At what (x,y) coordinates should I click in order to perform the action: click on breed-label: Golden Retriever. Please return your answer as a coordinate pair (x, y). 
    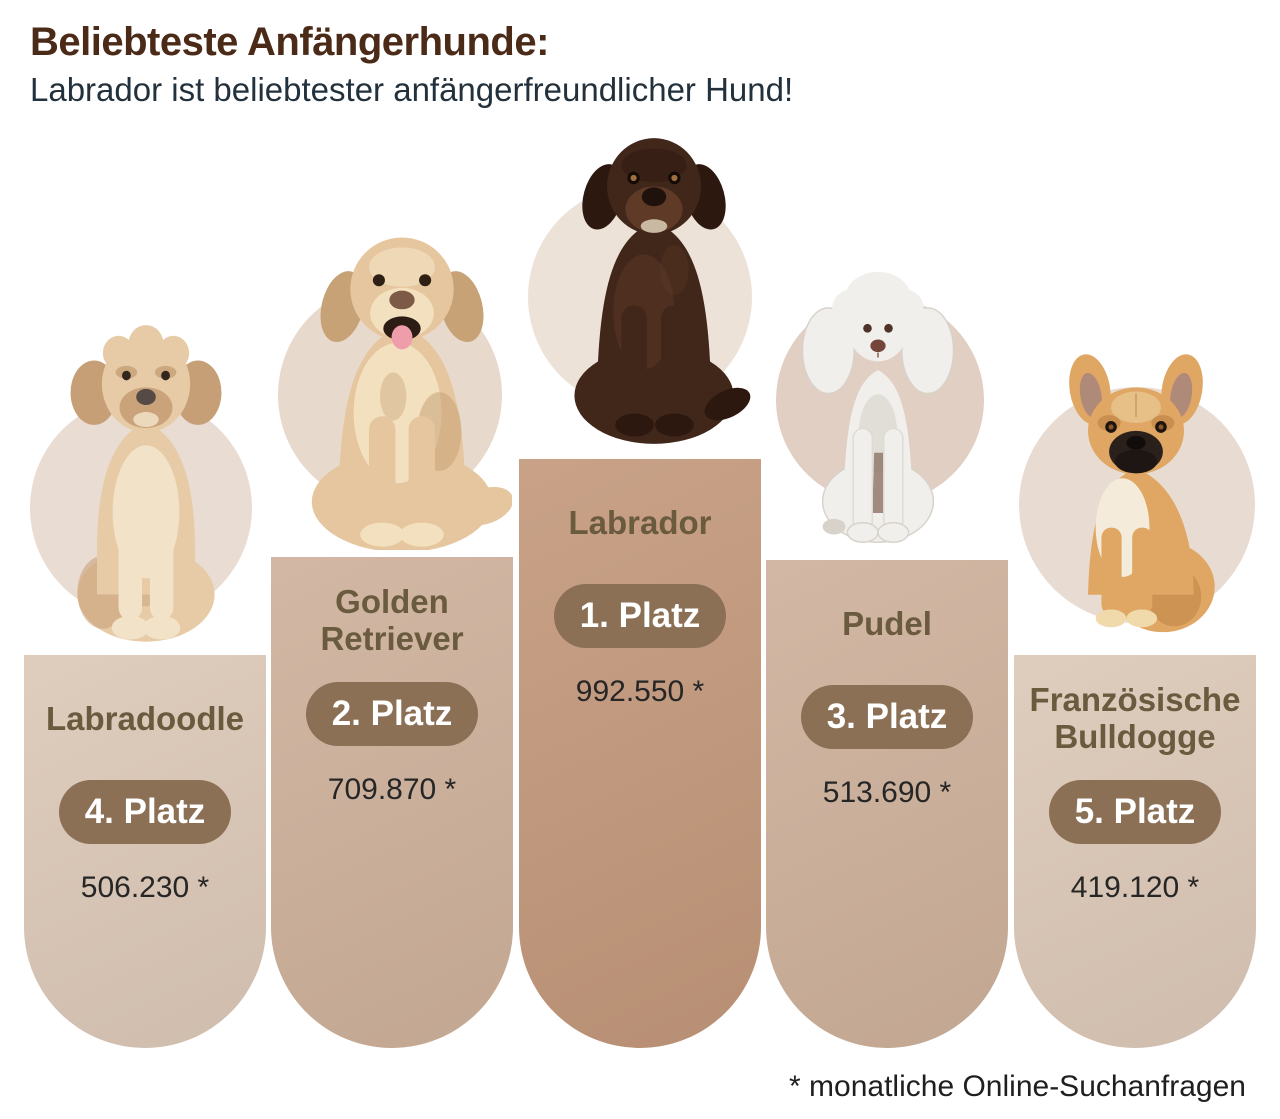
    Looking at the image, I should click on (392, 620).